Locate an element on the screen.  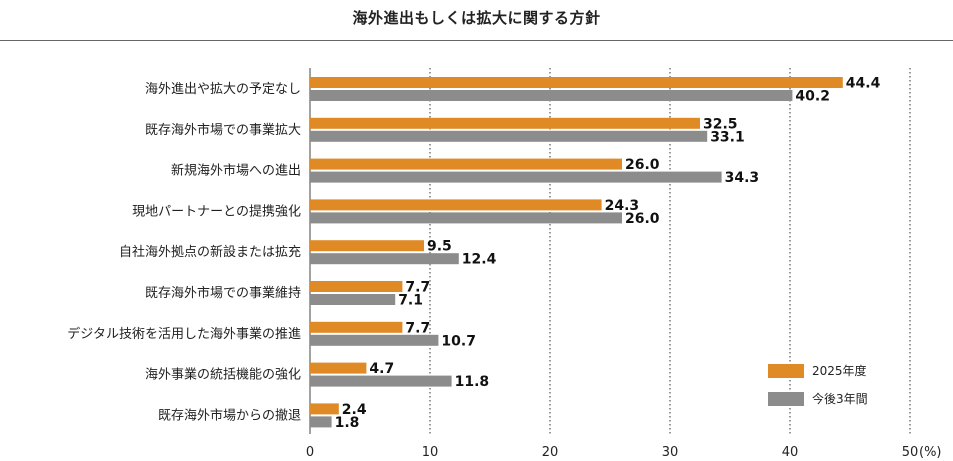
data-label: 24.3 is located at coordinates (622, 206).